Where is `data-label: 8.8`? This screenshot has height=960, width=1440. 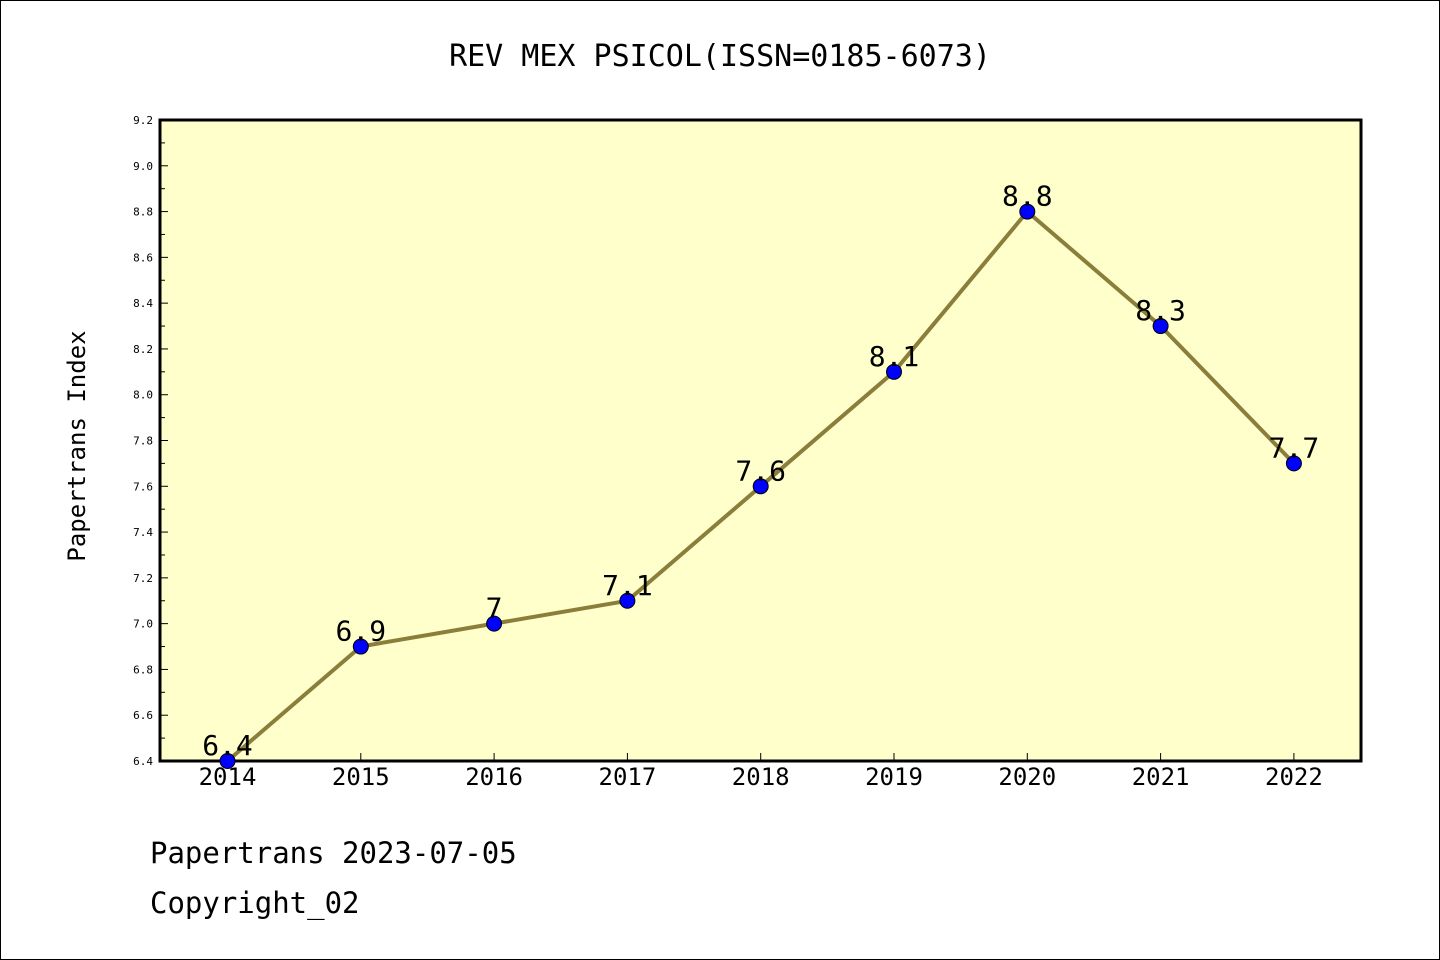
data-label: 8.8 is located at coordinates (1027, 196).